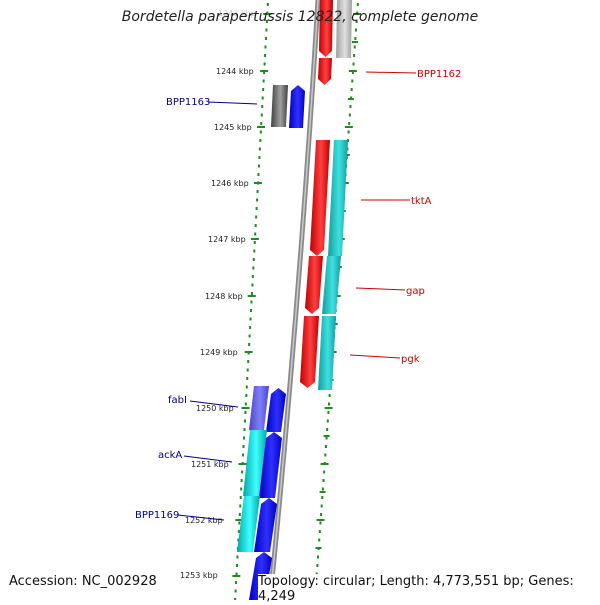 This screenshot has width=600, height=605. Describe the element at coordinates (439, 74) in the screenshot. I see `gene-label-bpp1162: BPP1162` at that location.